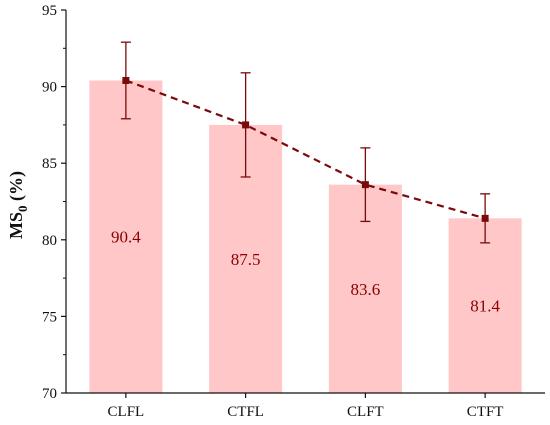  Describe the element at coordinates (126, 80) in the screenshot. I see `trend-marker-clfl` at that location.